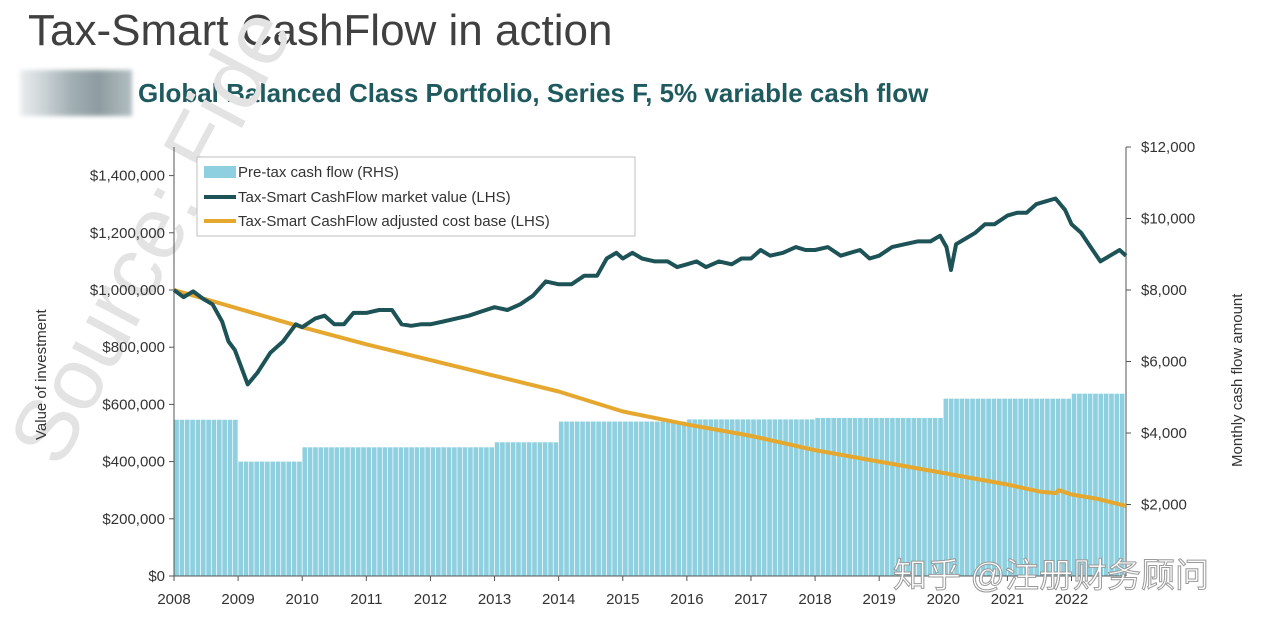 The height and width of the screenshot is (626, 1273). What do you see at coordinates (173, 599) in the screenshot?
I see `x-tick-label: 2008` at bounding box center [173, 599].